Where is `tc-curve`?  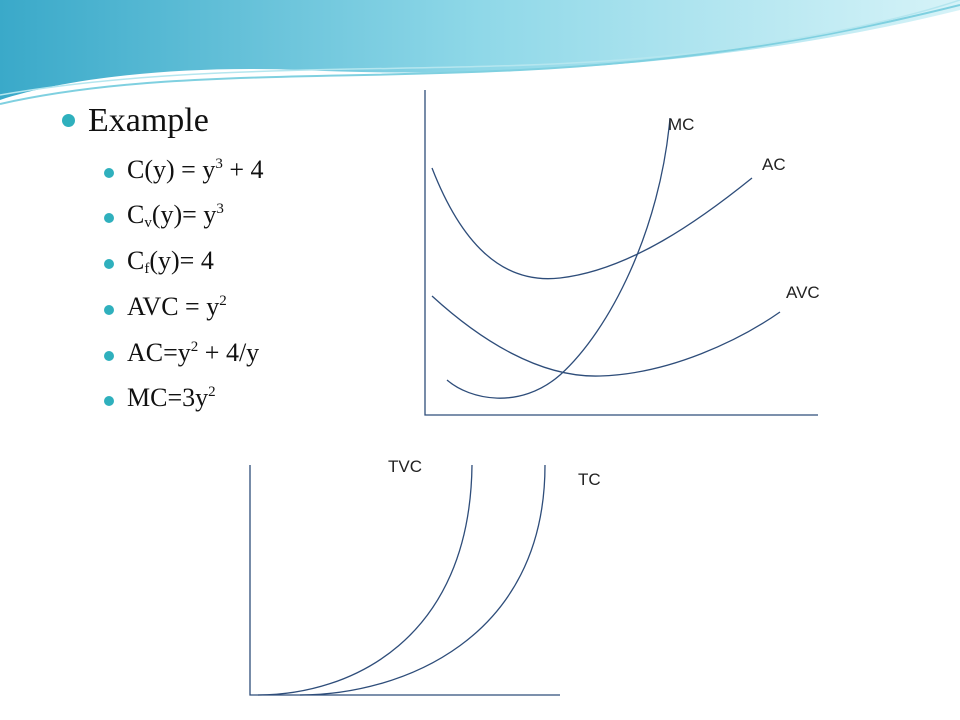 tc-curve is located at coordinates (422, 580).